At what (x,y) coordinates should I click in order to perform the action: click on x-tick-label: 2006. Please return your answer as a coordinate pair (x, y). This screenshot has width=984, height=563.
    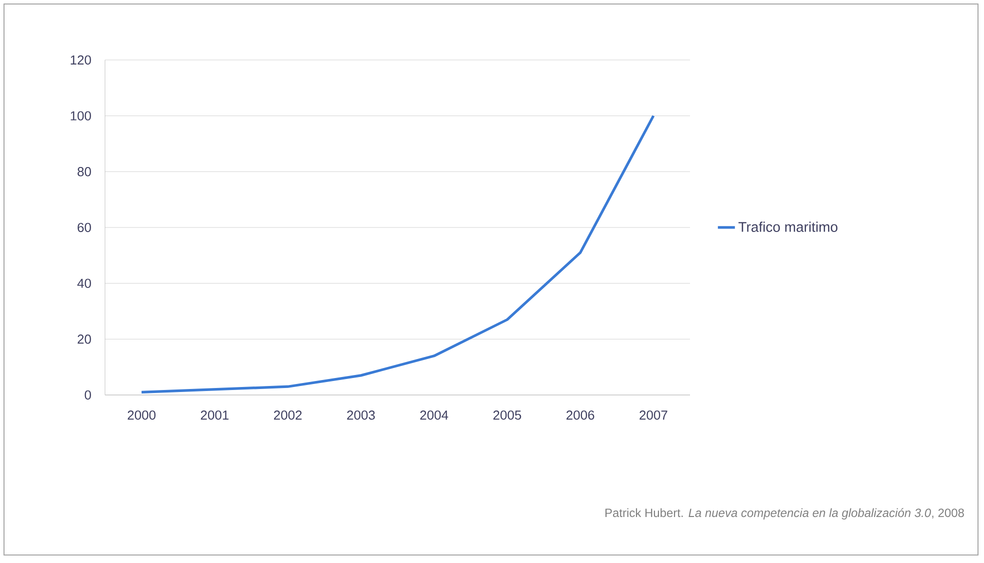
    Looking at the image, I should click on (580, 415).